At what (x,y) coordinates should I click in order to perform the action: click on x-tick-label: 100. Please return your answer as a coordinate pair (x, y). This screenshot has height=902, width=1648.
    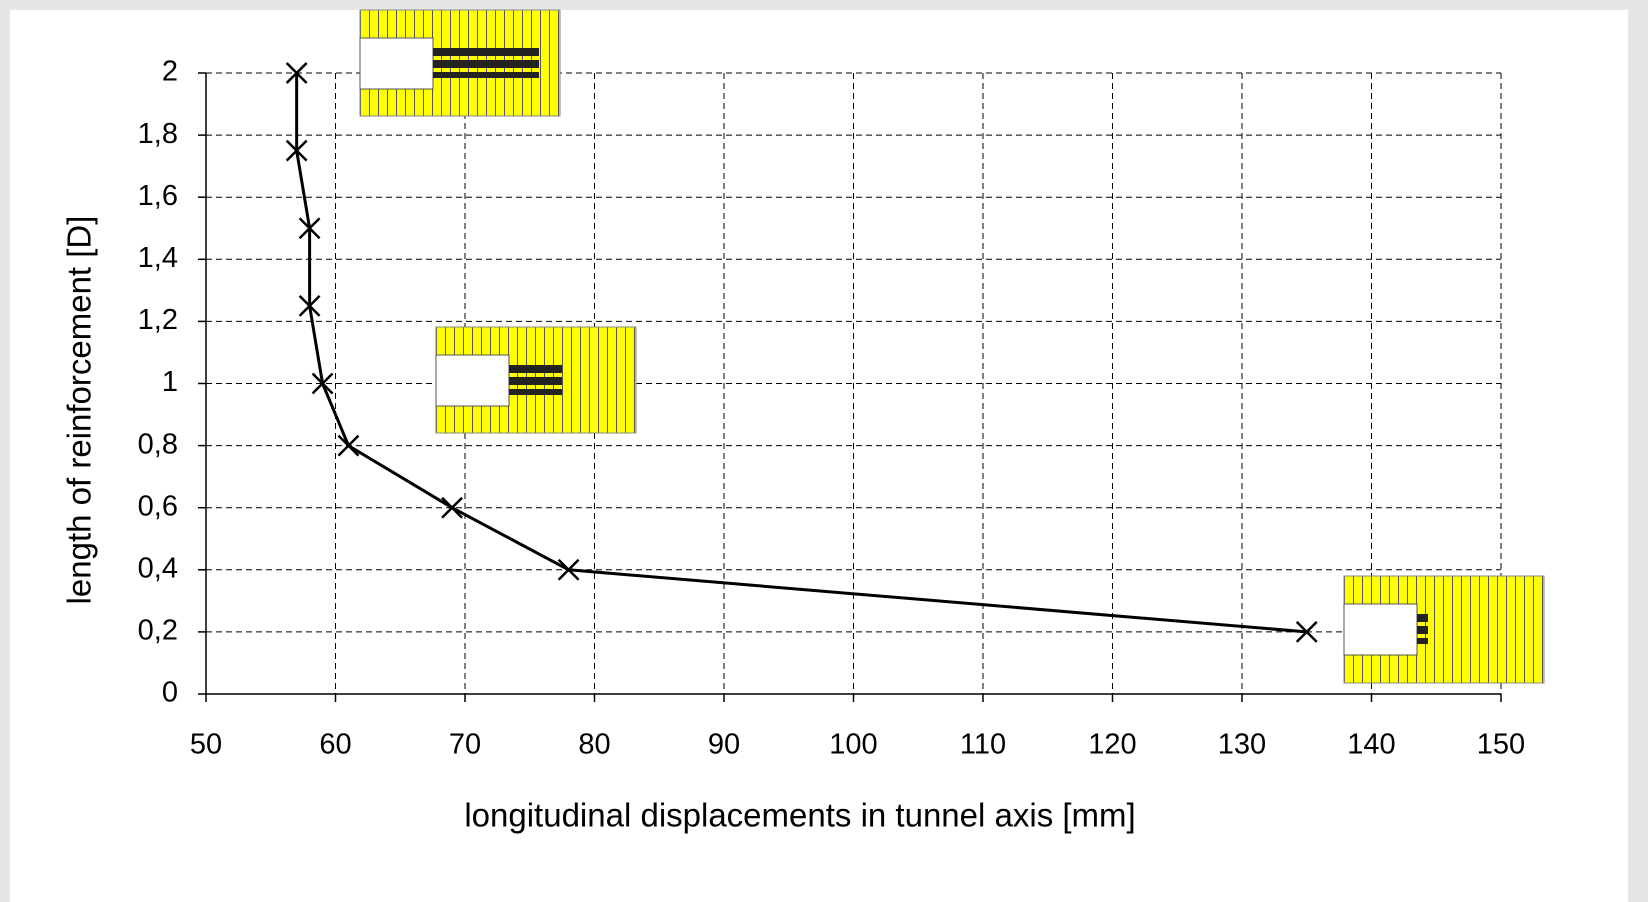
    Looking at the image, I should click on (853, 745).